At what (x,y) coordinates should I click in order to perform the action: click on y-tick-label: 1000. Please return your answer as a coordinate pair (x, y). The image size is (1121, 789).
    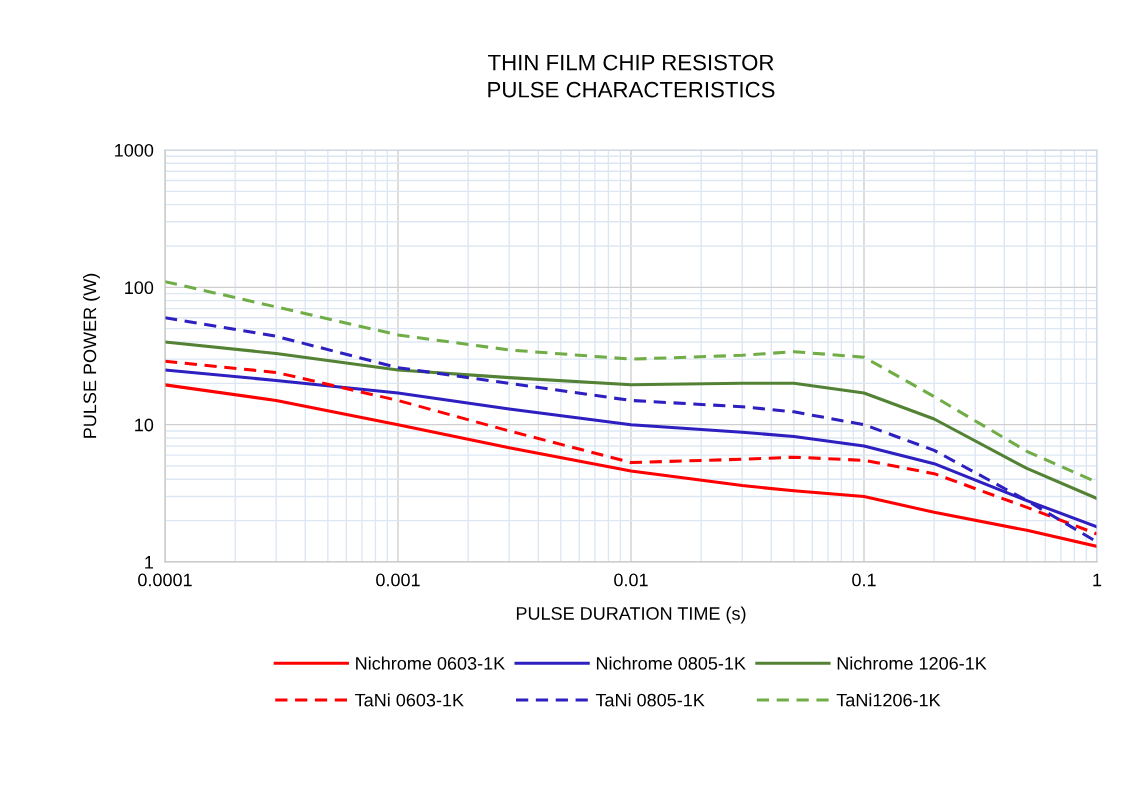
    Looking at the image, I should click on (134, 150).